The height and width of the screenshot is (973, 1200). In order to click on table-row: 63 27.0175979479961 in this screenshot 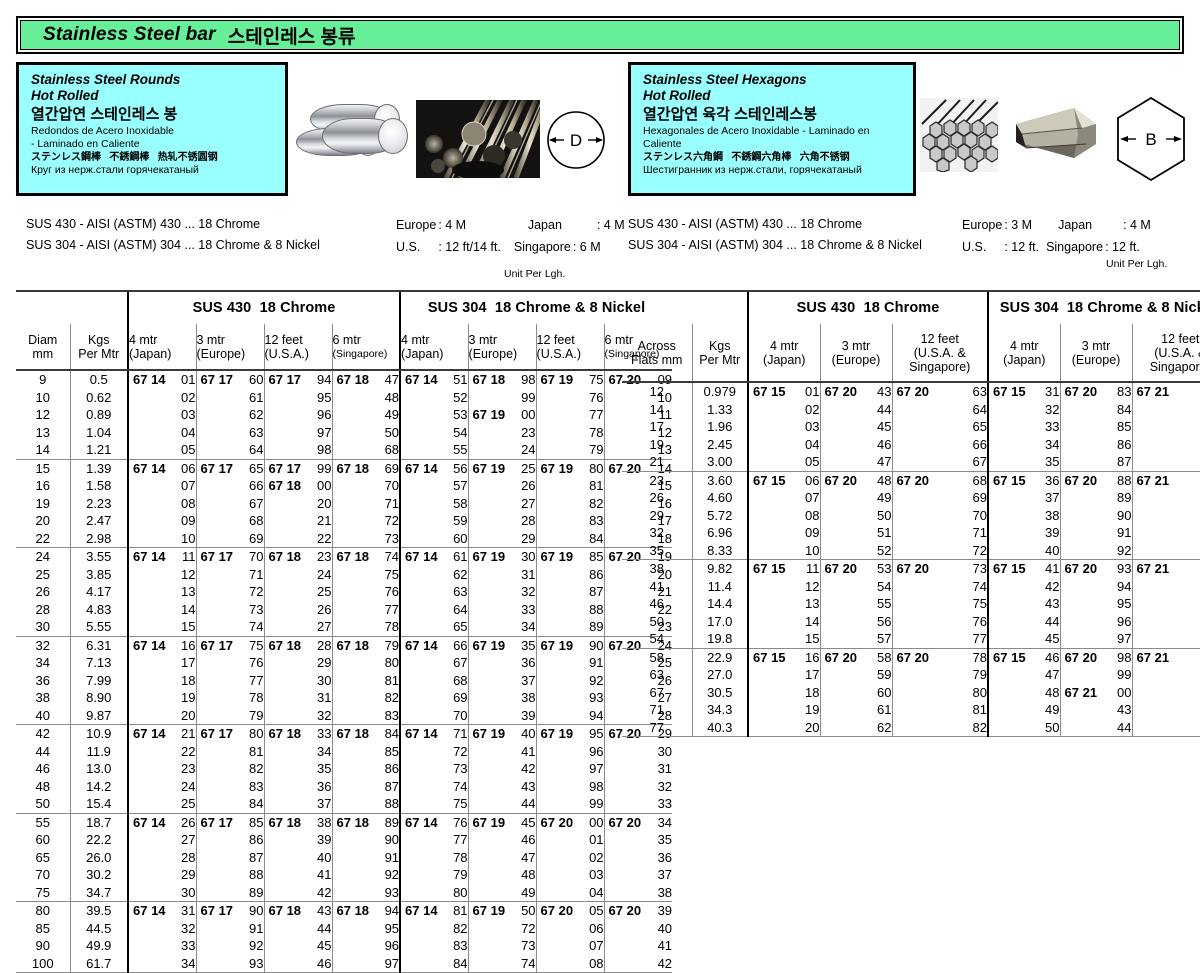, I will do `click(911, 675)`.